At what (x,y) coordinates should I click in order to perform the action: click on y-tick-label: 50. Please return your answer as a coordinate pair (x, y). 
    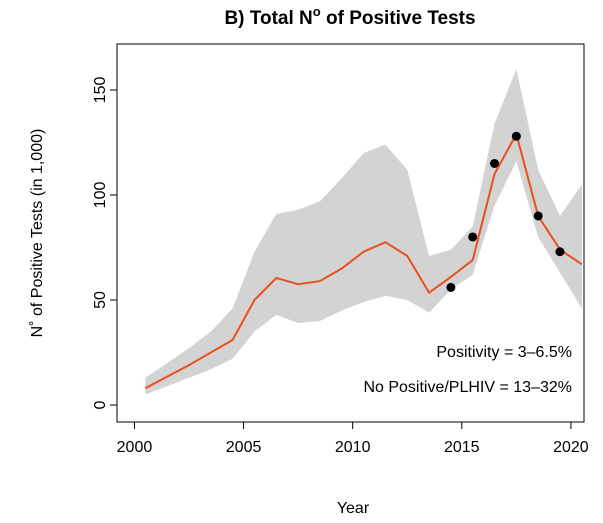
    Looking at the image, I should click on (100, 300).